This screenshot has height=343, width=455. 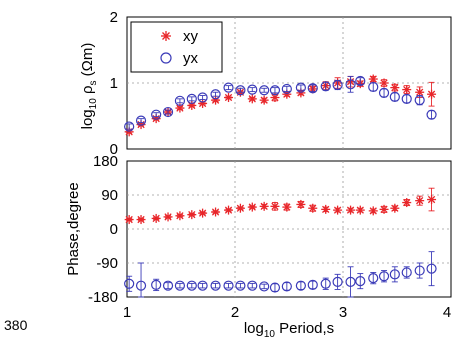 What do you see at coordinates (114, 83) in the screenshot?
I see `ytick-label: 1` at bounding box center [114, 83].